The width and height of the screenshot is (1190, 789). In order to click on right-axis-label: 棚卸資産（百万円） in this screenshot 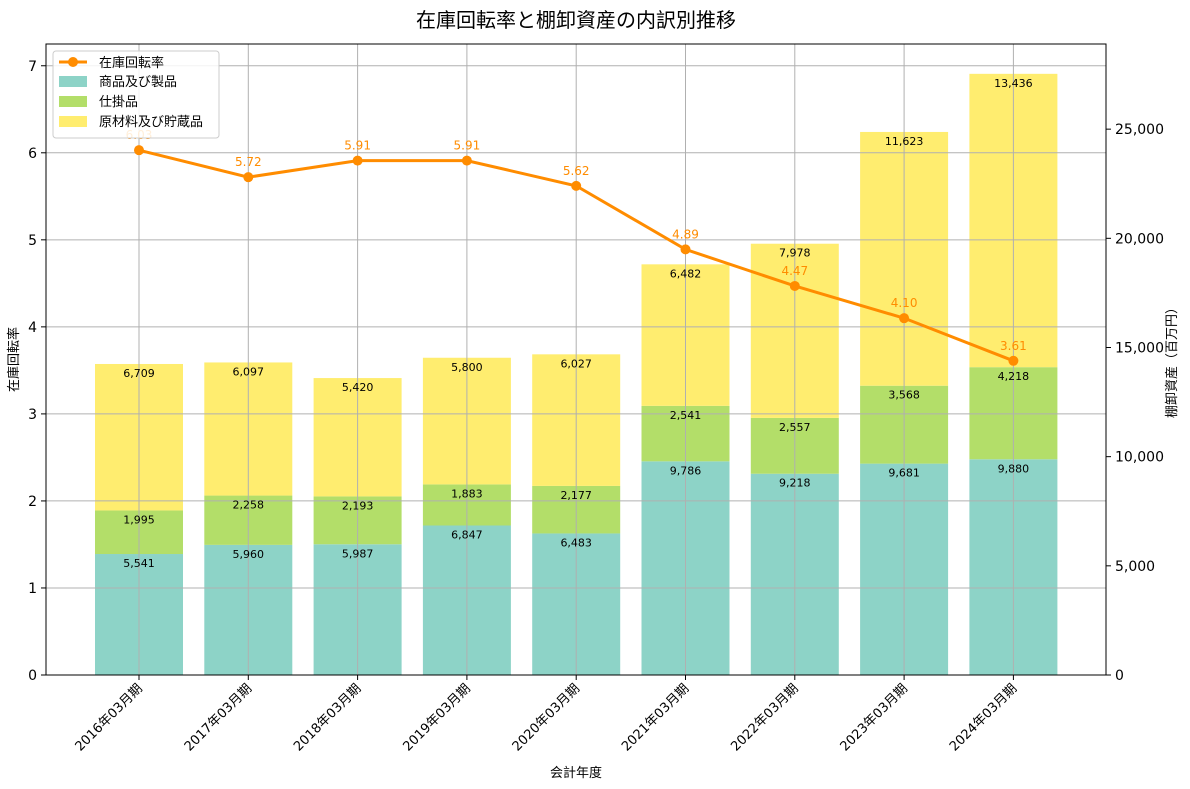, I will do `click(1172, 359)`.